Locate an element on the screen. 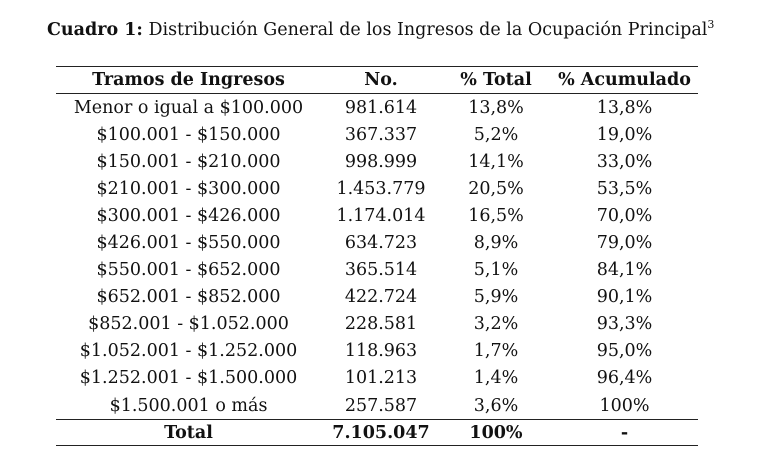 The image size is (760, 451). cell-percent-total: 5,1% is located at coordinates (496, 270).